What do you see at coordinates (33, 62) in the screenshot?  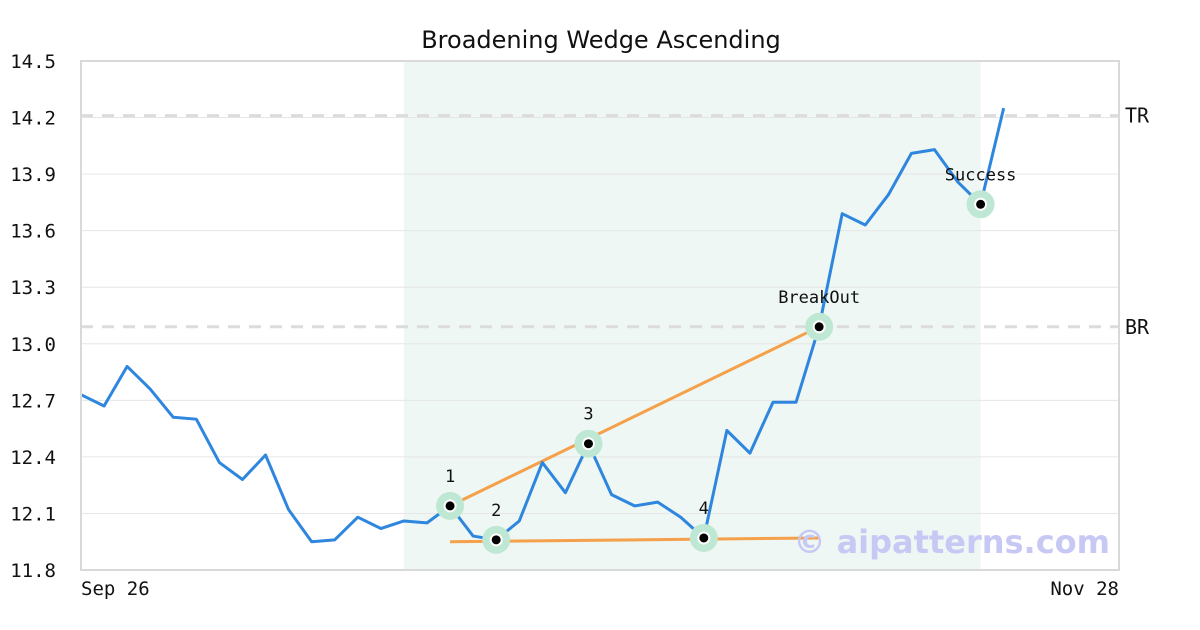 I see `y-tick-label: 14.5` at bounding box center [33, 62].